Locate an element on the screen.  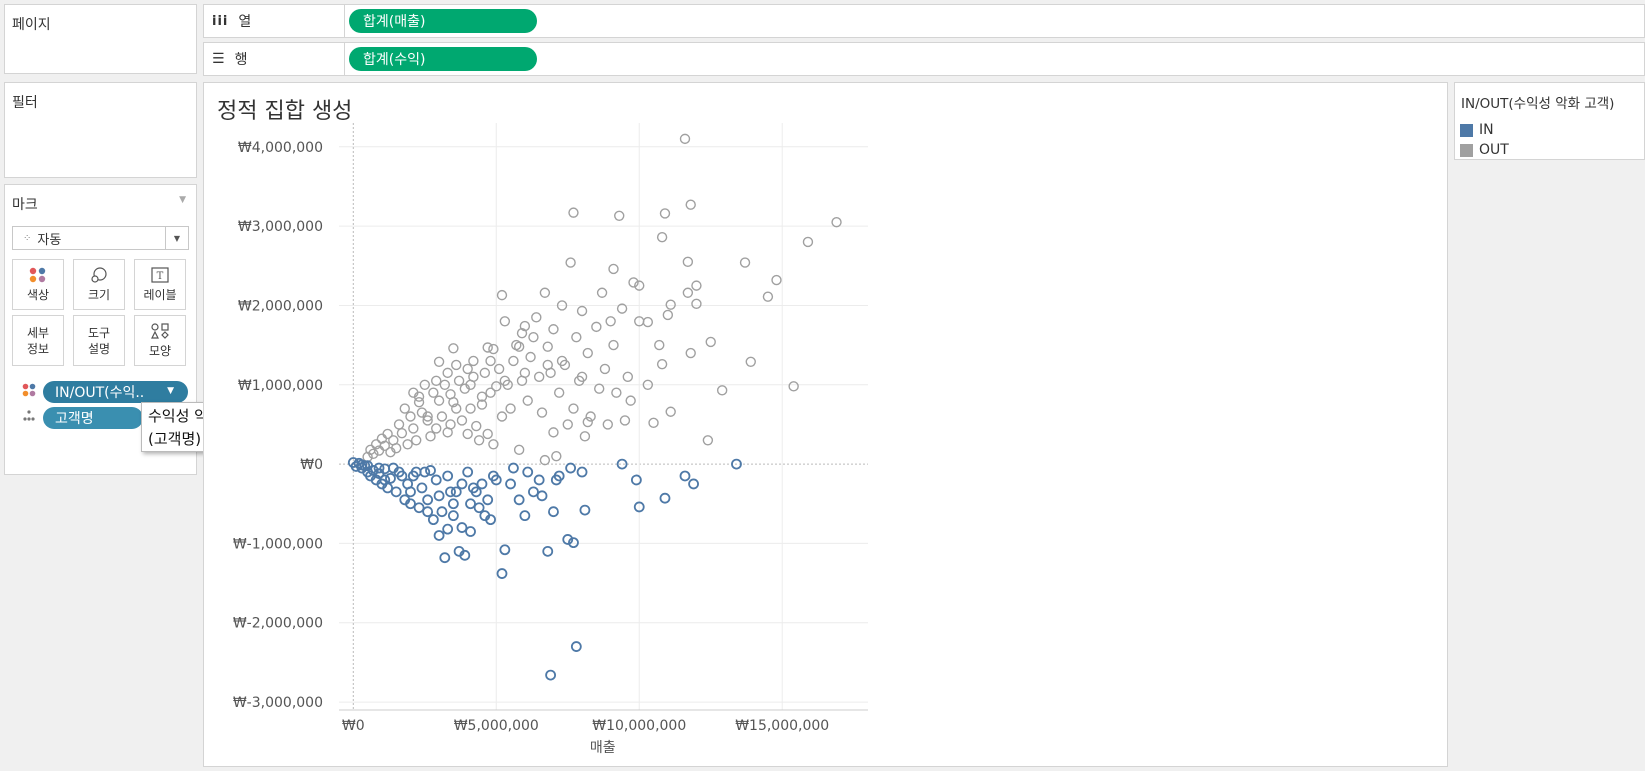
size-button-label: 크기 is located at coordinates (99, 294).